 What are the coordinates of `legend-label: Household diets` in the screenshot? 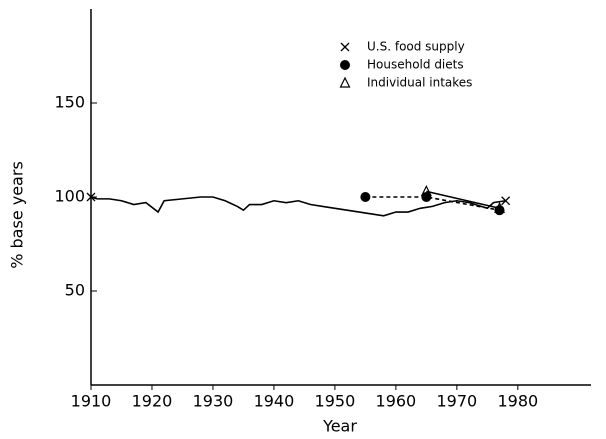 It's located at (415, 65).